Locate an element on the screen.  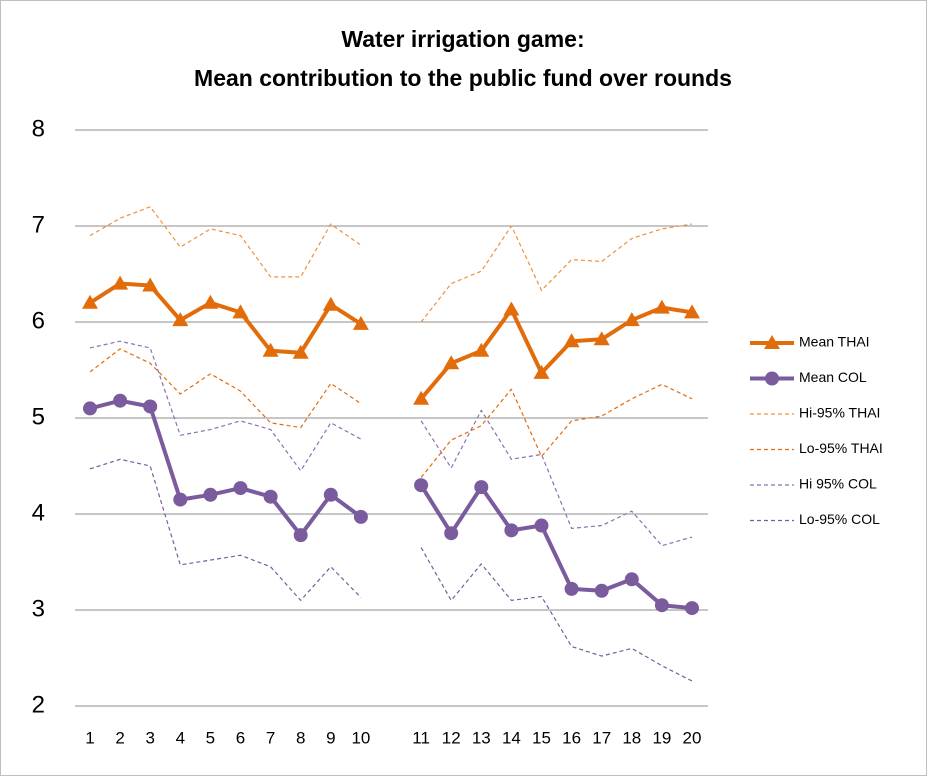
legend-label: Mean THAI is located at coordinates (834, 342).